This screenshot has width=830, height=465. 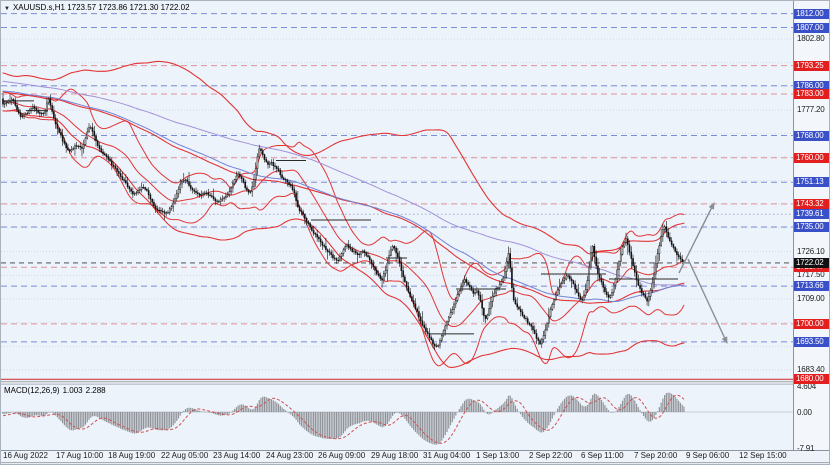 I want to click on macd-value-main: 1.003, so click(x=72, y=390).